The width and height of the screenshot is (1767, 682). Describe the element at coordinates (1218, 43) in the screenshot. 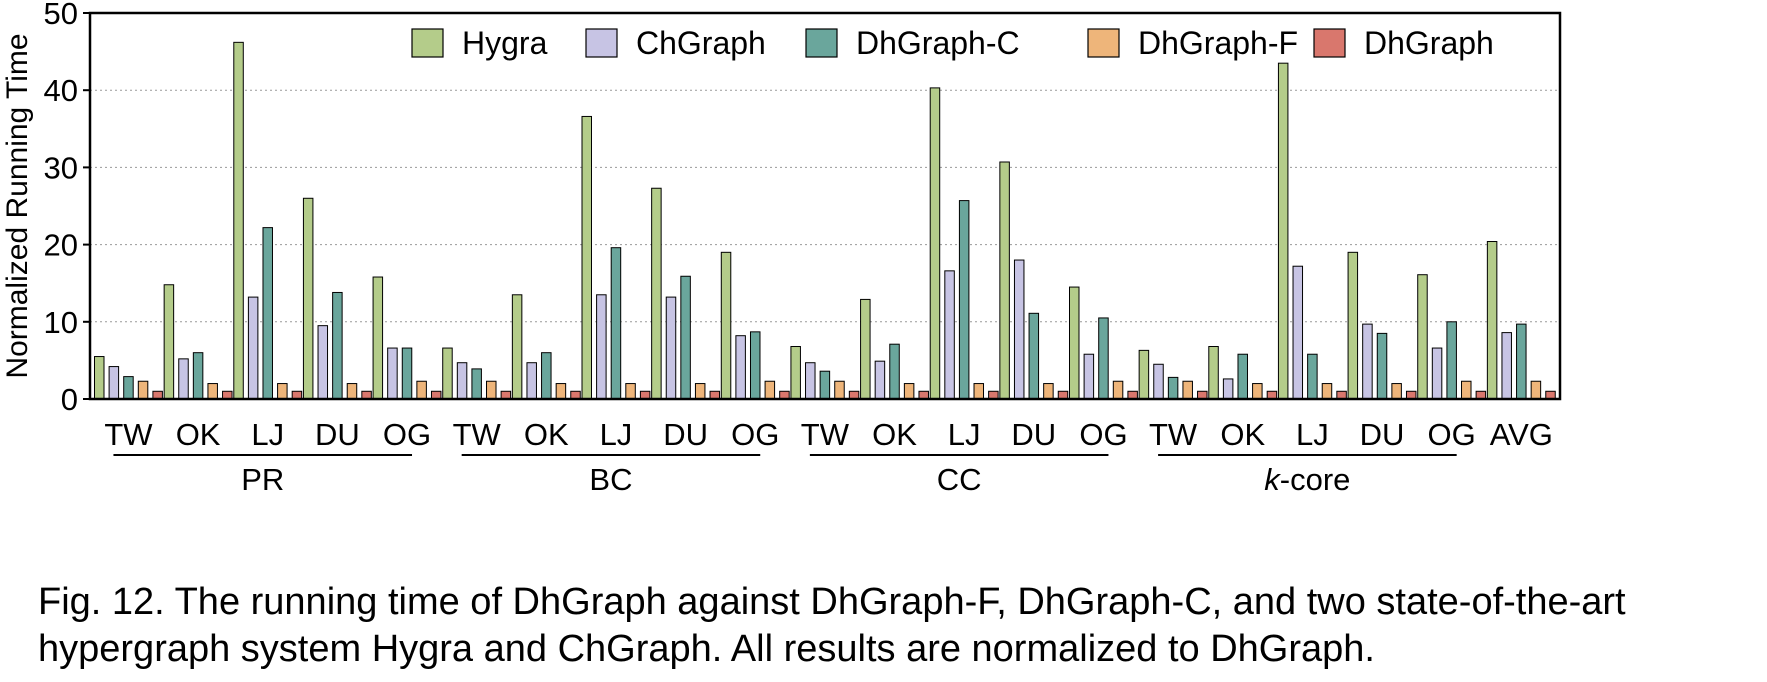

I see `legend-label: DhGraph-F` at that location.